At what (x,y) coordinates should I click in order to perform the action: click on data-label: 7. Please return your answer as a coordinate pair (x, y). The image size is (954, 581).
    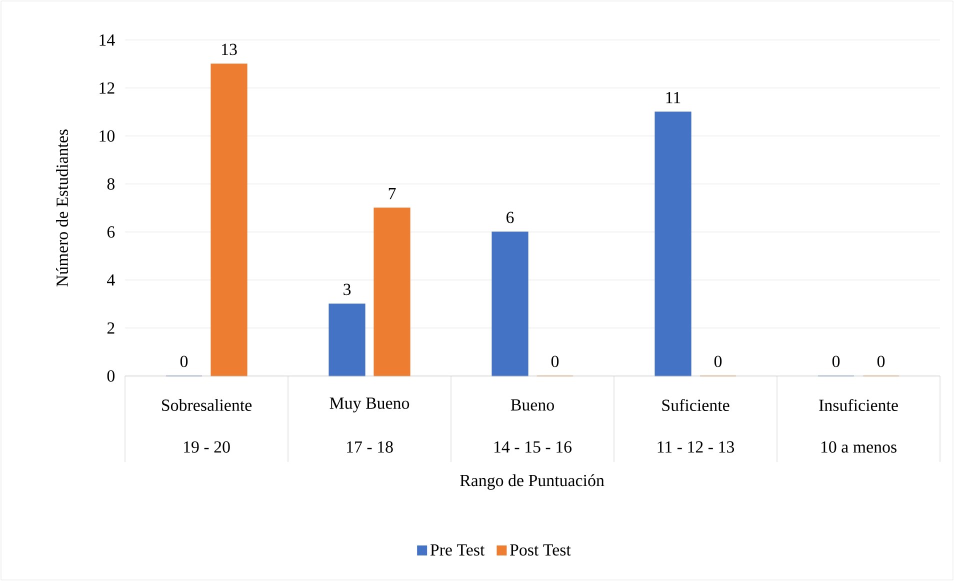
    Looking at the image, I should click on (392, 194).